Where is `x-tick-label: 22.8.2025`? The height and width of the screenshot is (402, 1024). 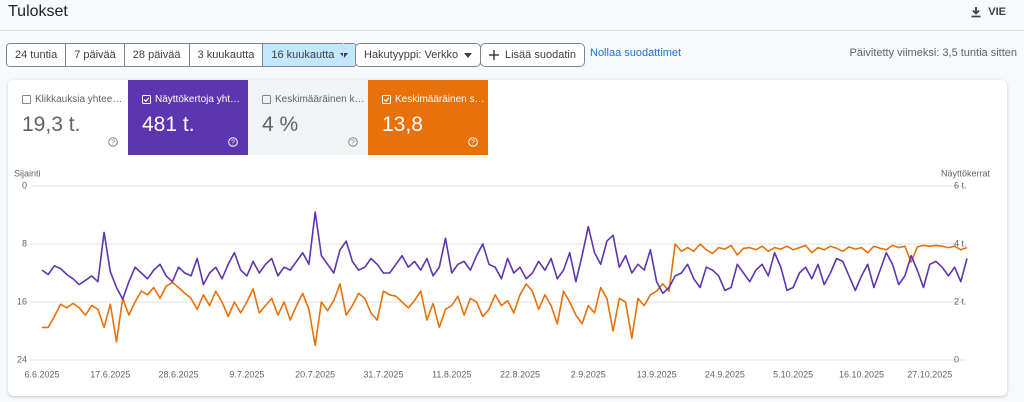
x-tick-label: 22.8.2025 is located at coordinates (520, 374).